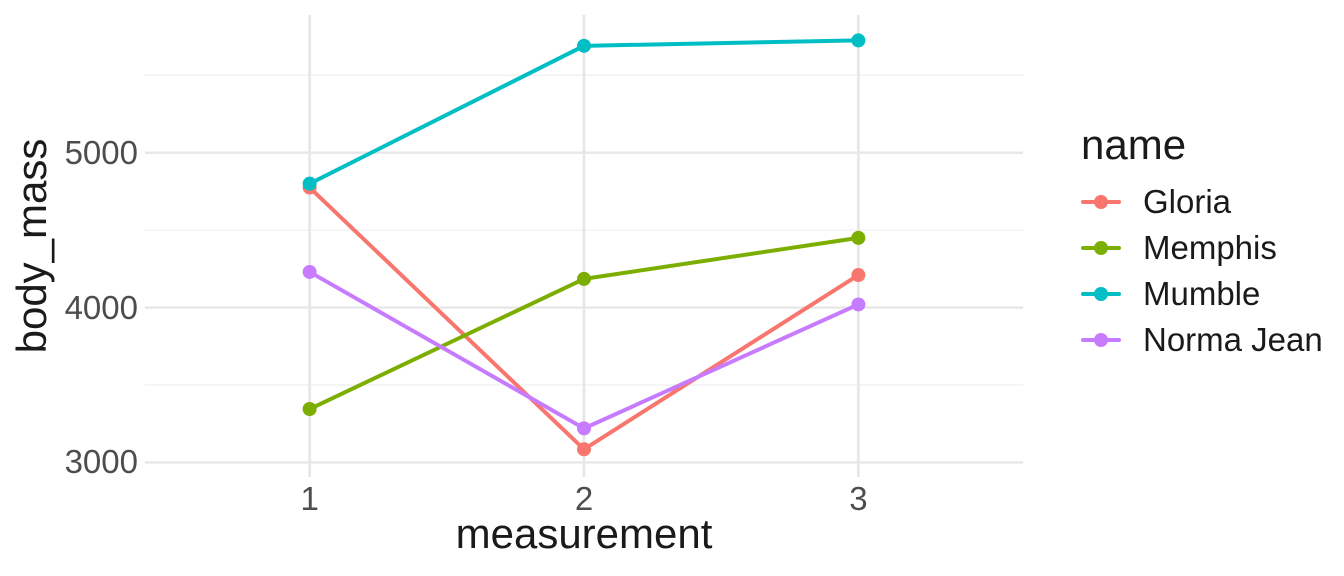 This screenshot has height=576, width=1344. What do you see at coordinates (584, 533) in the screenshot?
I see `x-axis-title: measurement` at bounding box center [584, 533].